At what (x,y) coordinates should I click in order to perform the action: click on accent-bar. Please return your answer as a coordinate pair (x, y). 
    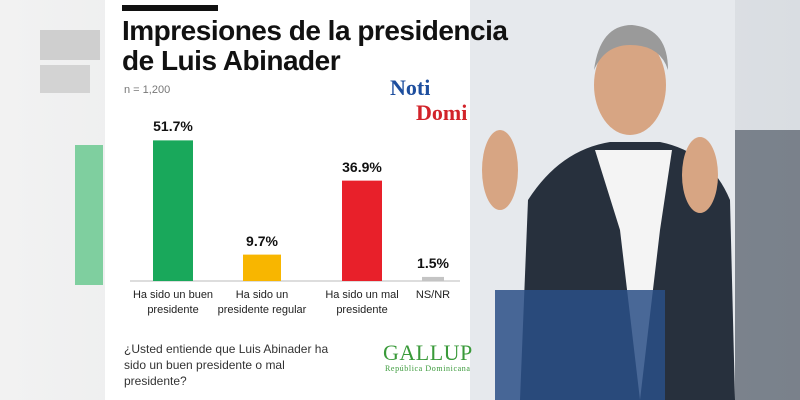
    Looking at the image, I should click on (170, 8).